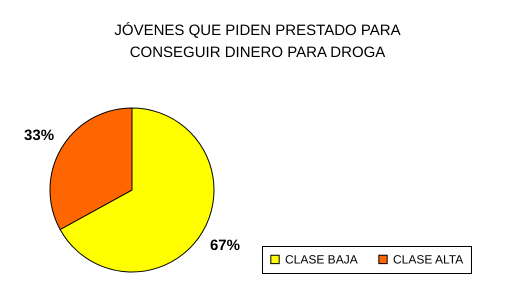 Image resolution: width=515 pixels, height=289 pixels. I want to click on data-label: 67%, so click(225, 245).